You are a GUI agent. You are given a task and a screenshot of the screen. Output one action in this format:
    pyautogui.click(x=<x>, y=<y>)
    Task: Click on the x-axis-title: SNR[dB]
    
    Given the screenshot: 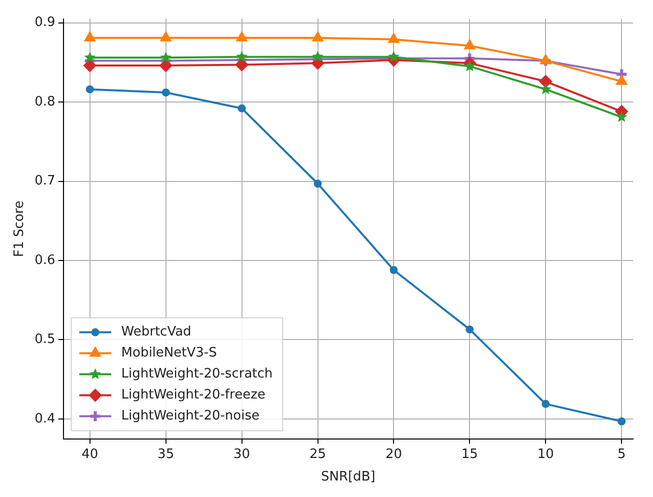 What is the action you would take?
    pyautogui.click(x=348, y=477)
    